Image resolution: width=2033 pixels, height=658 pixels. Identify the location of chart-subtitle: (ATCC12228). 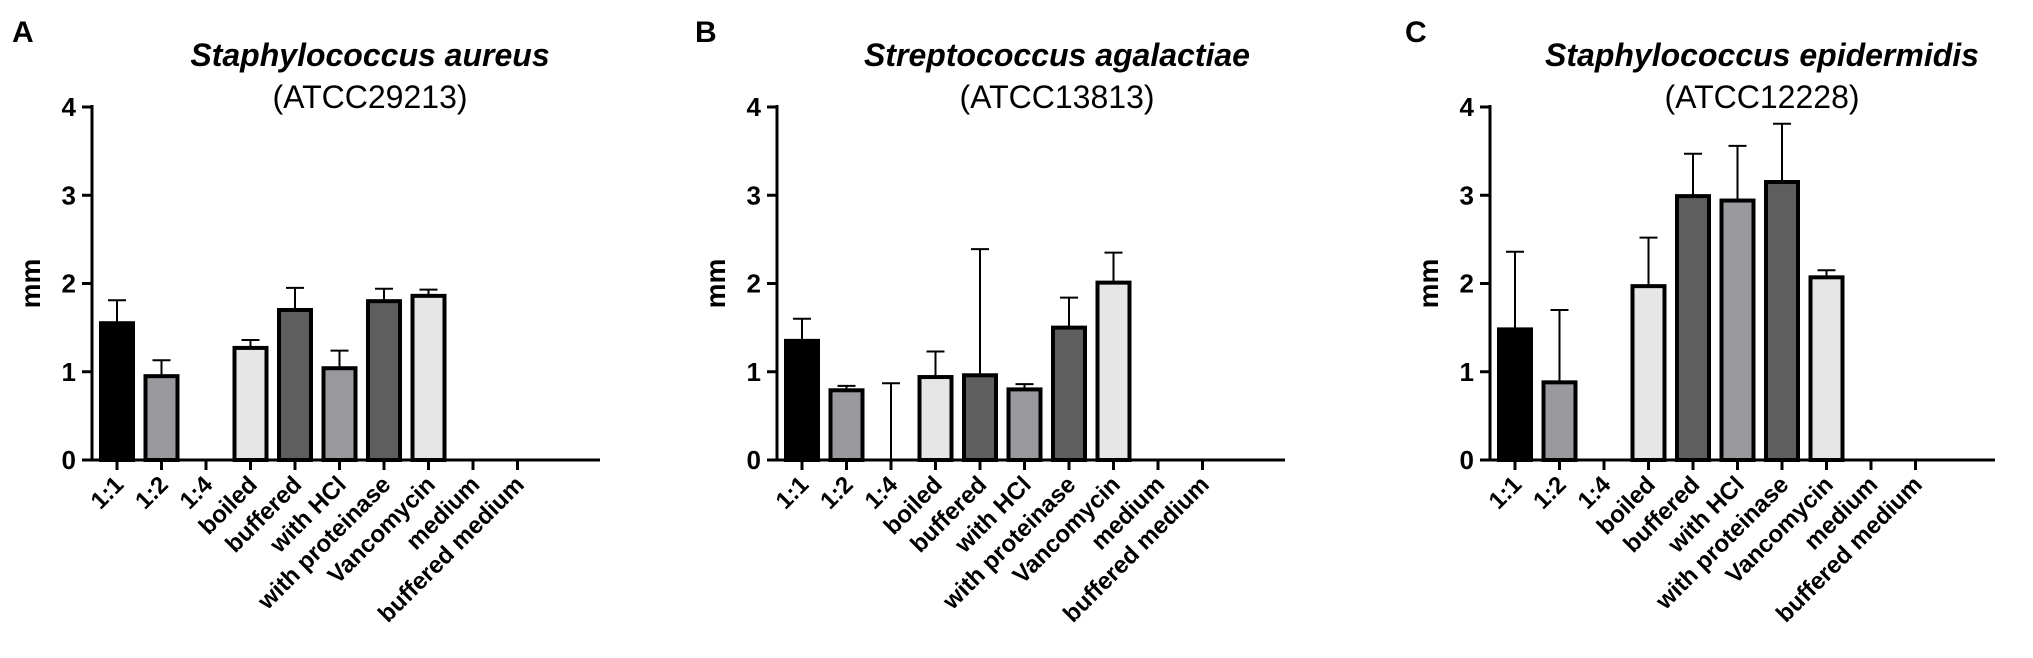
(1761, 97).